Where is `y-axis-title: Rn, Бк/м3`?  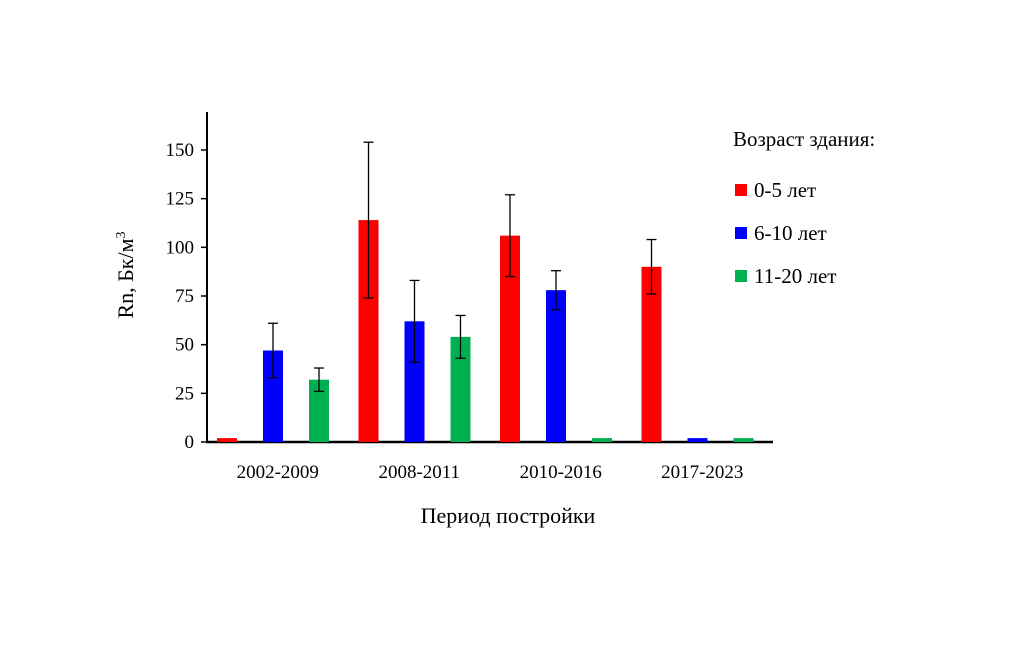 y-axis-title: Rn, Бк/м3 is located at coordinates (125, 274).